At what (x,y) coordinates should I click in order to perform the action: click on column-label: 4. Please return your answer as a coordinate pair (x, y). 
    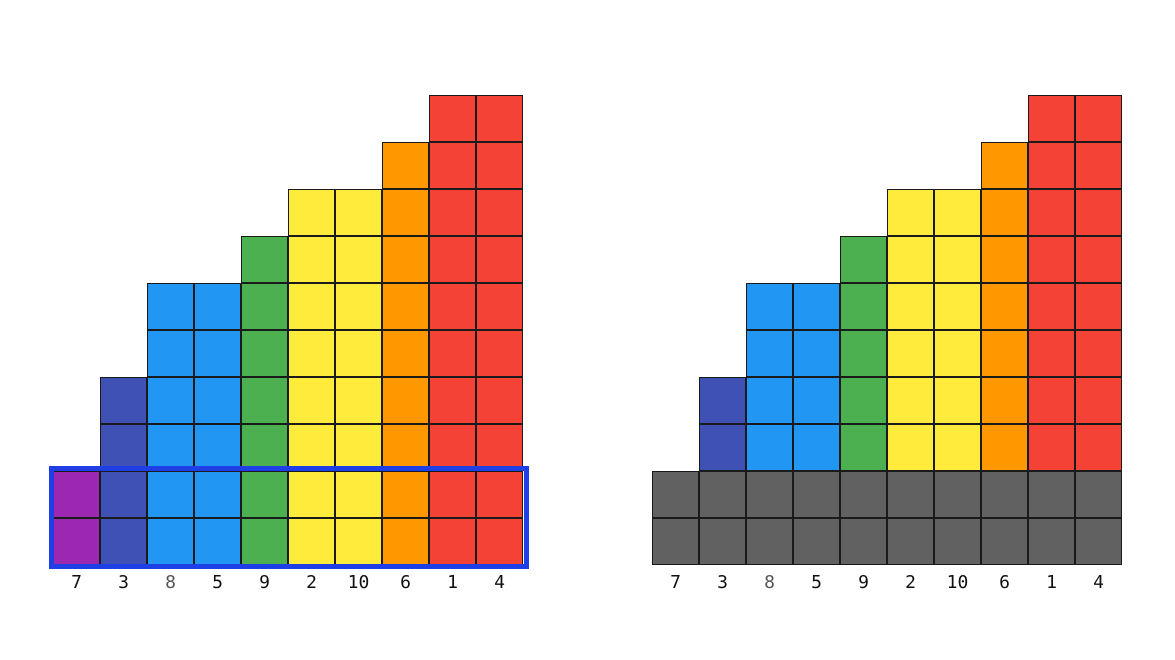
    Looking at the image, I should click on (499, 582).